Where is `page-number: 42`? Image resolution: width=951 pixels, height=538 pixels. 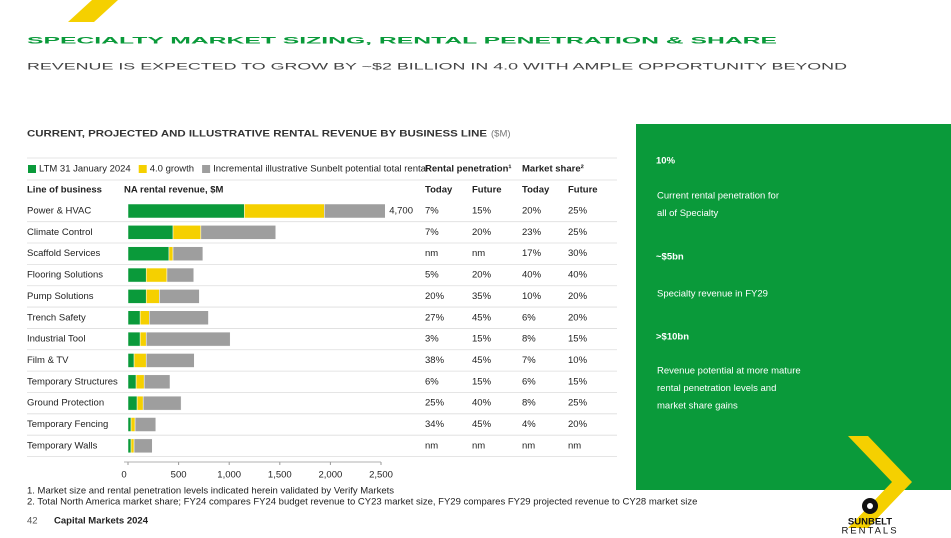
page-number: 42 is located at coordinates (32, 521).